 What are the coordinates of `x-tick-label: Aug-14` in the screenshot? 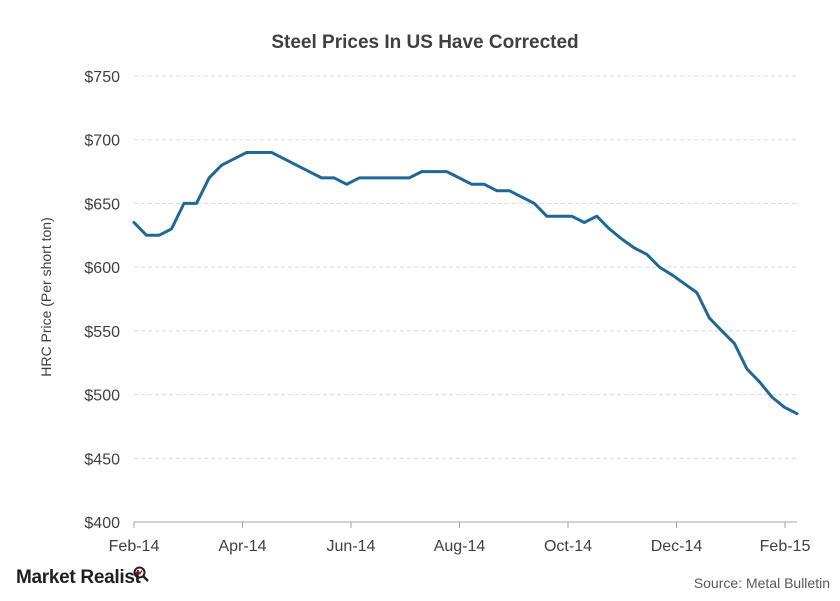 It's located at (460, 546).